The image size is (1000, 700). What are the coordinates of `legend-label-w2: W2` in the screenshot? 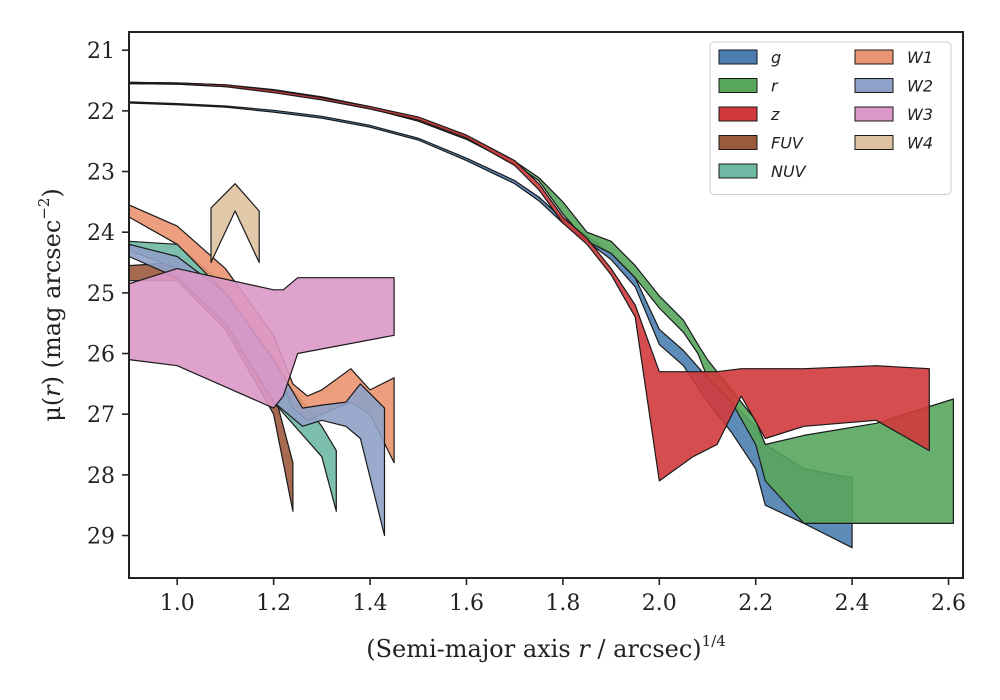 It's located at (920, 86).